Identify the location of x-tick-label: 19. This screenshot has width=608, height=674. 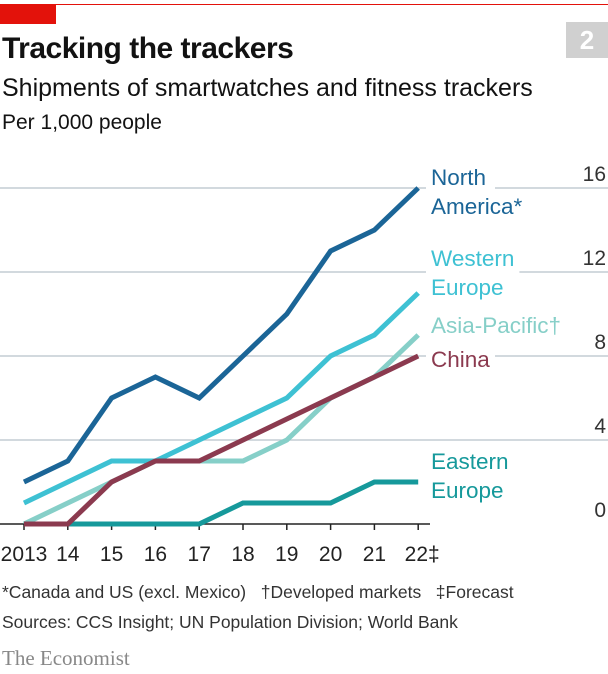
(286, 554).